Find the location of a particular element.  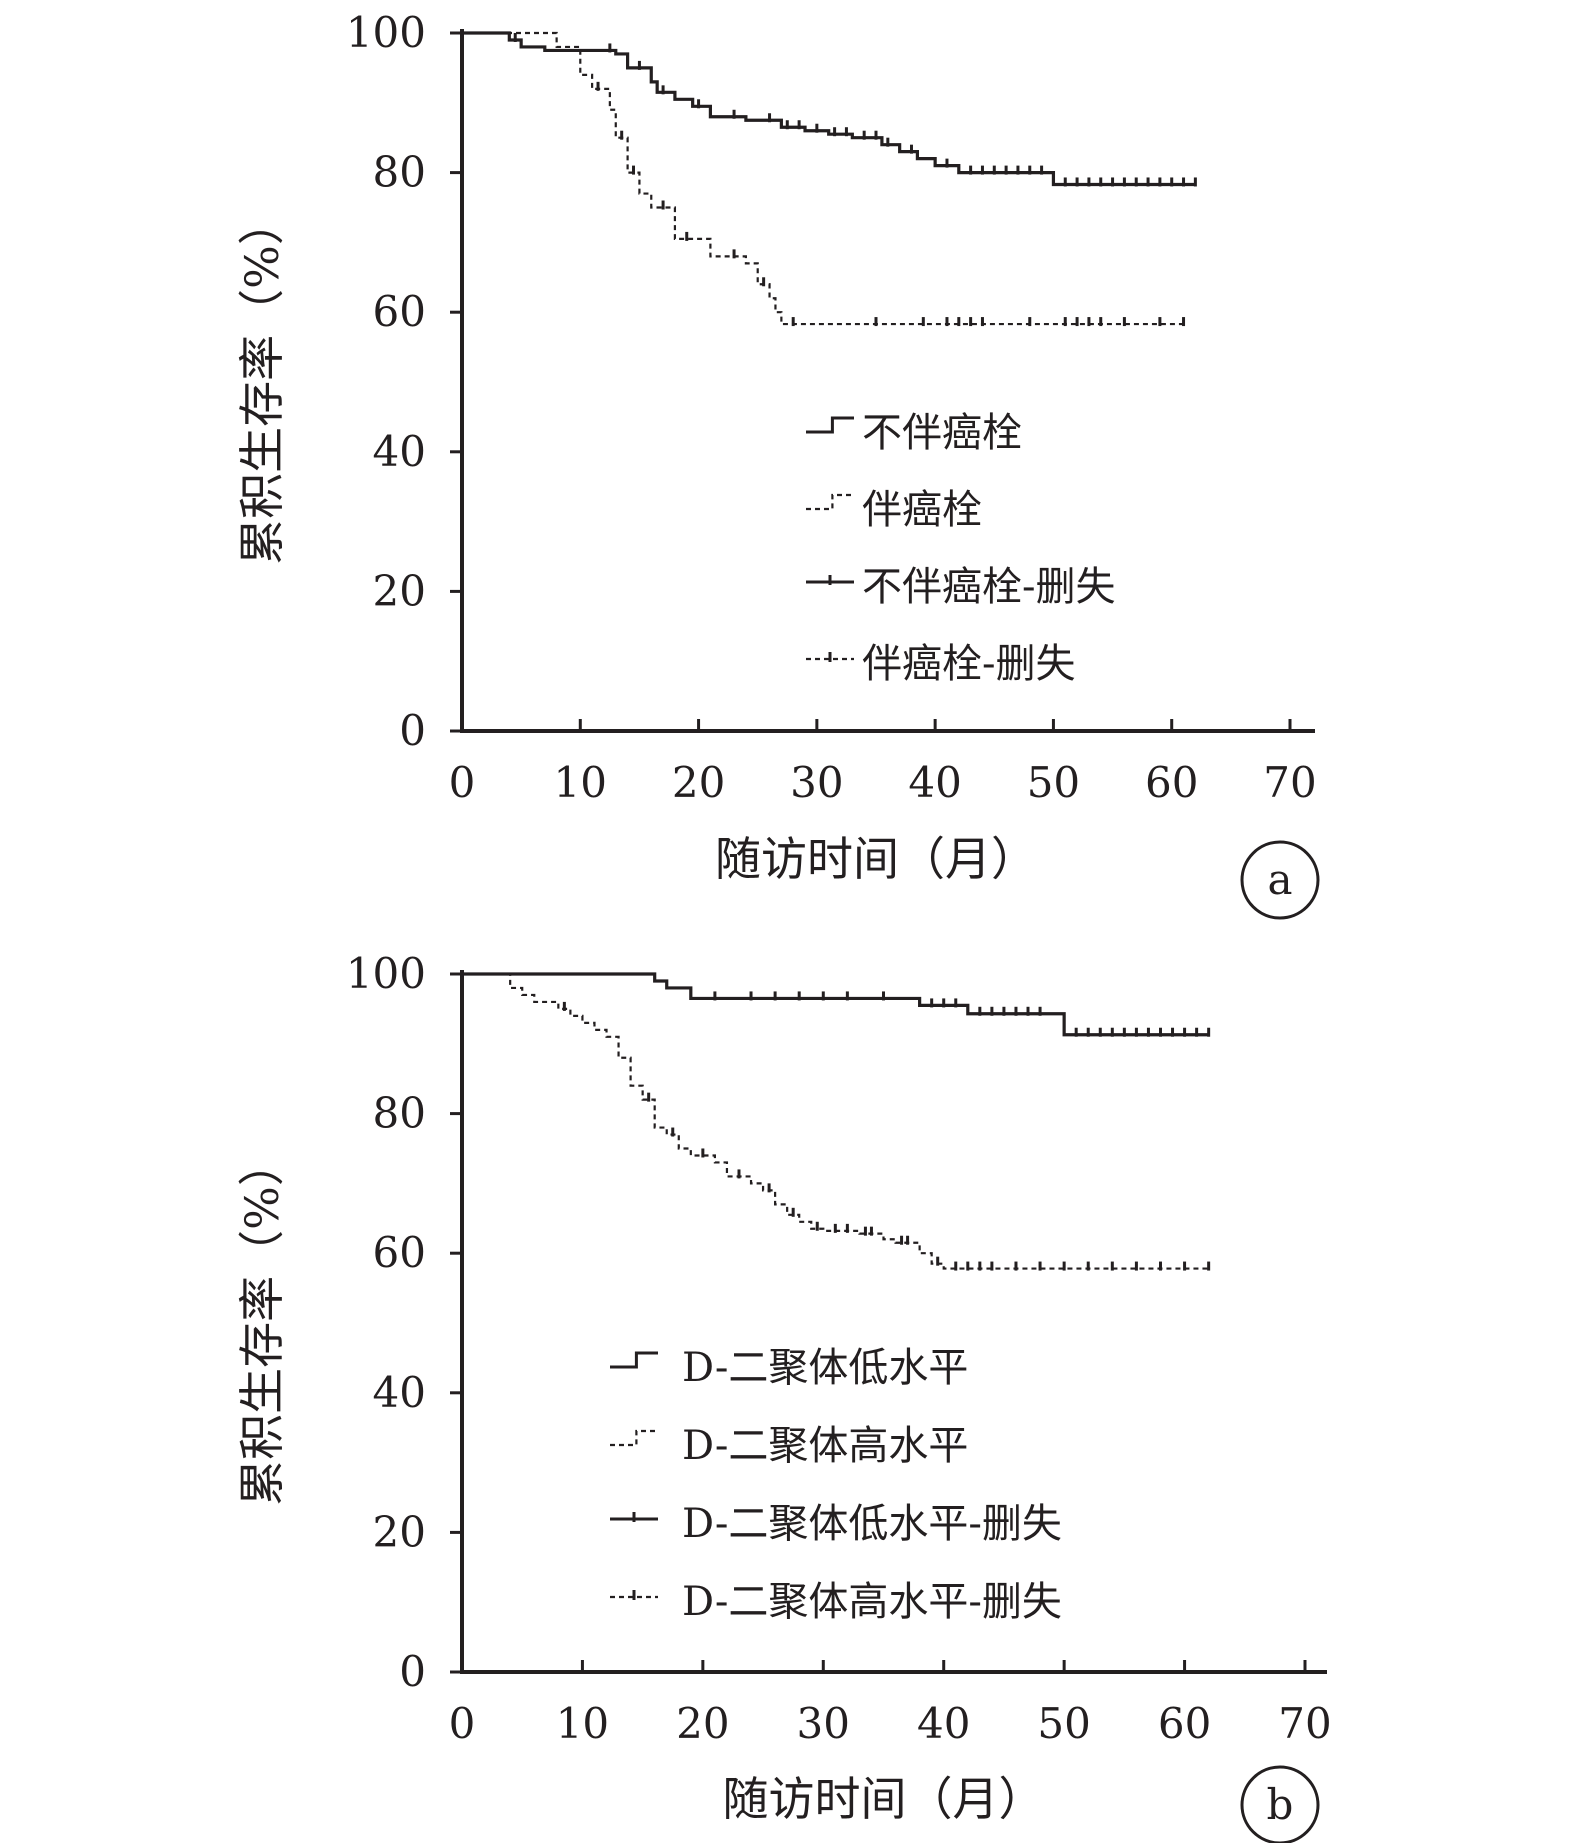

panel-letter: b is located at coordinates (1280, 1804).